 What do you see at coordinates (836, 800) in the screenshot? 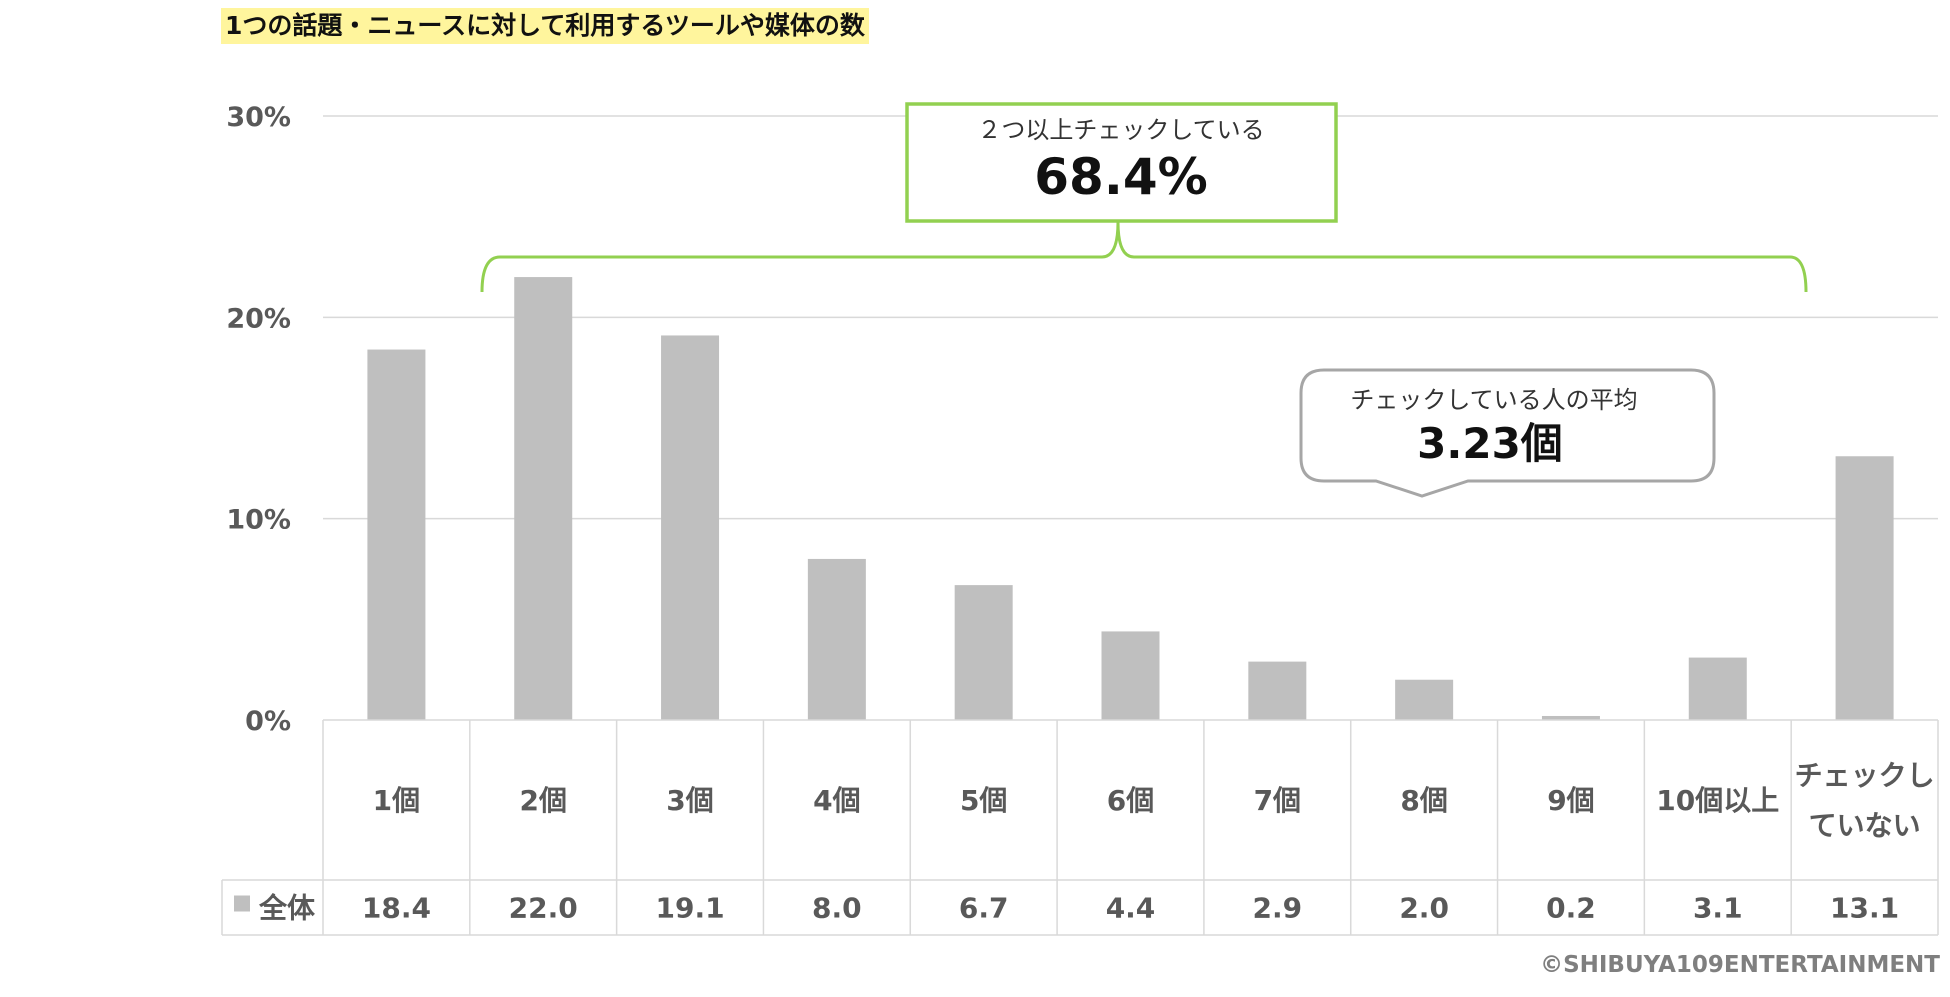
I see `category-label: 4個` at bounding box center [836, 800].